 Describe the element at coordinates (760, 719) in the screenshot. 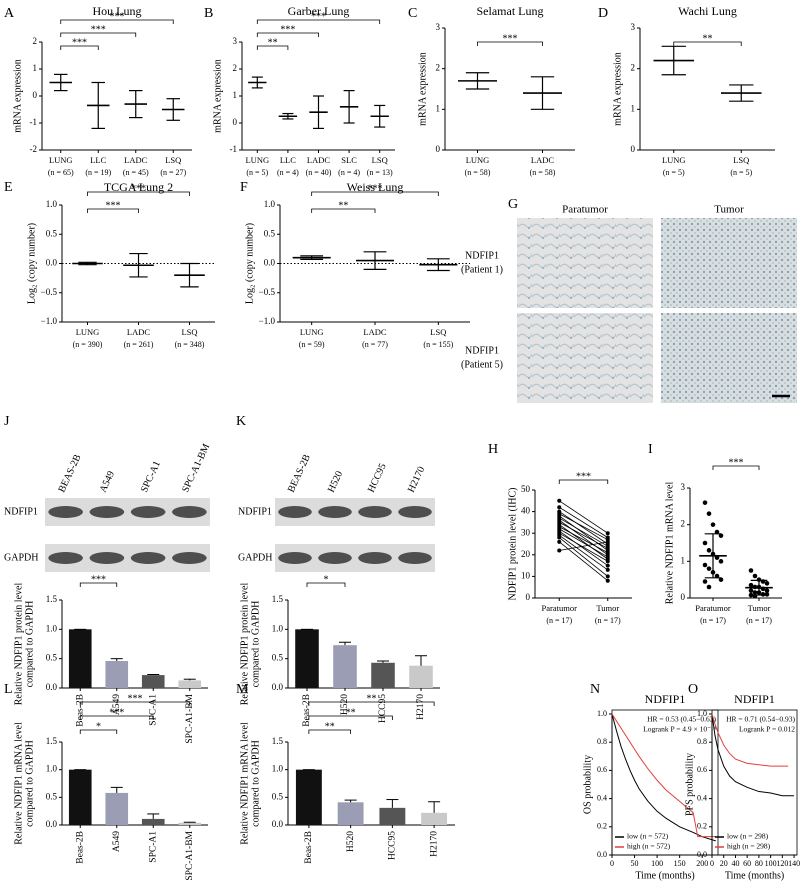

I see `annotation: HR = 0.71 (0.54−0.93)` at that location.